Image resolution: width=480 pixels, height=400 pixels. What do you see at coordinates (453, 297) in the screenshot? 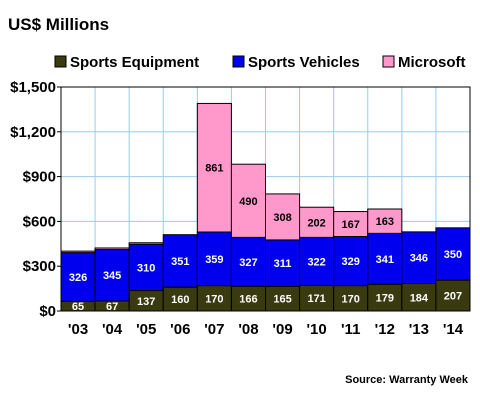
I see `data-label: 207` at bounding box center [453, 297].